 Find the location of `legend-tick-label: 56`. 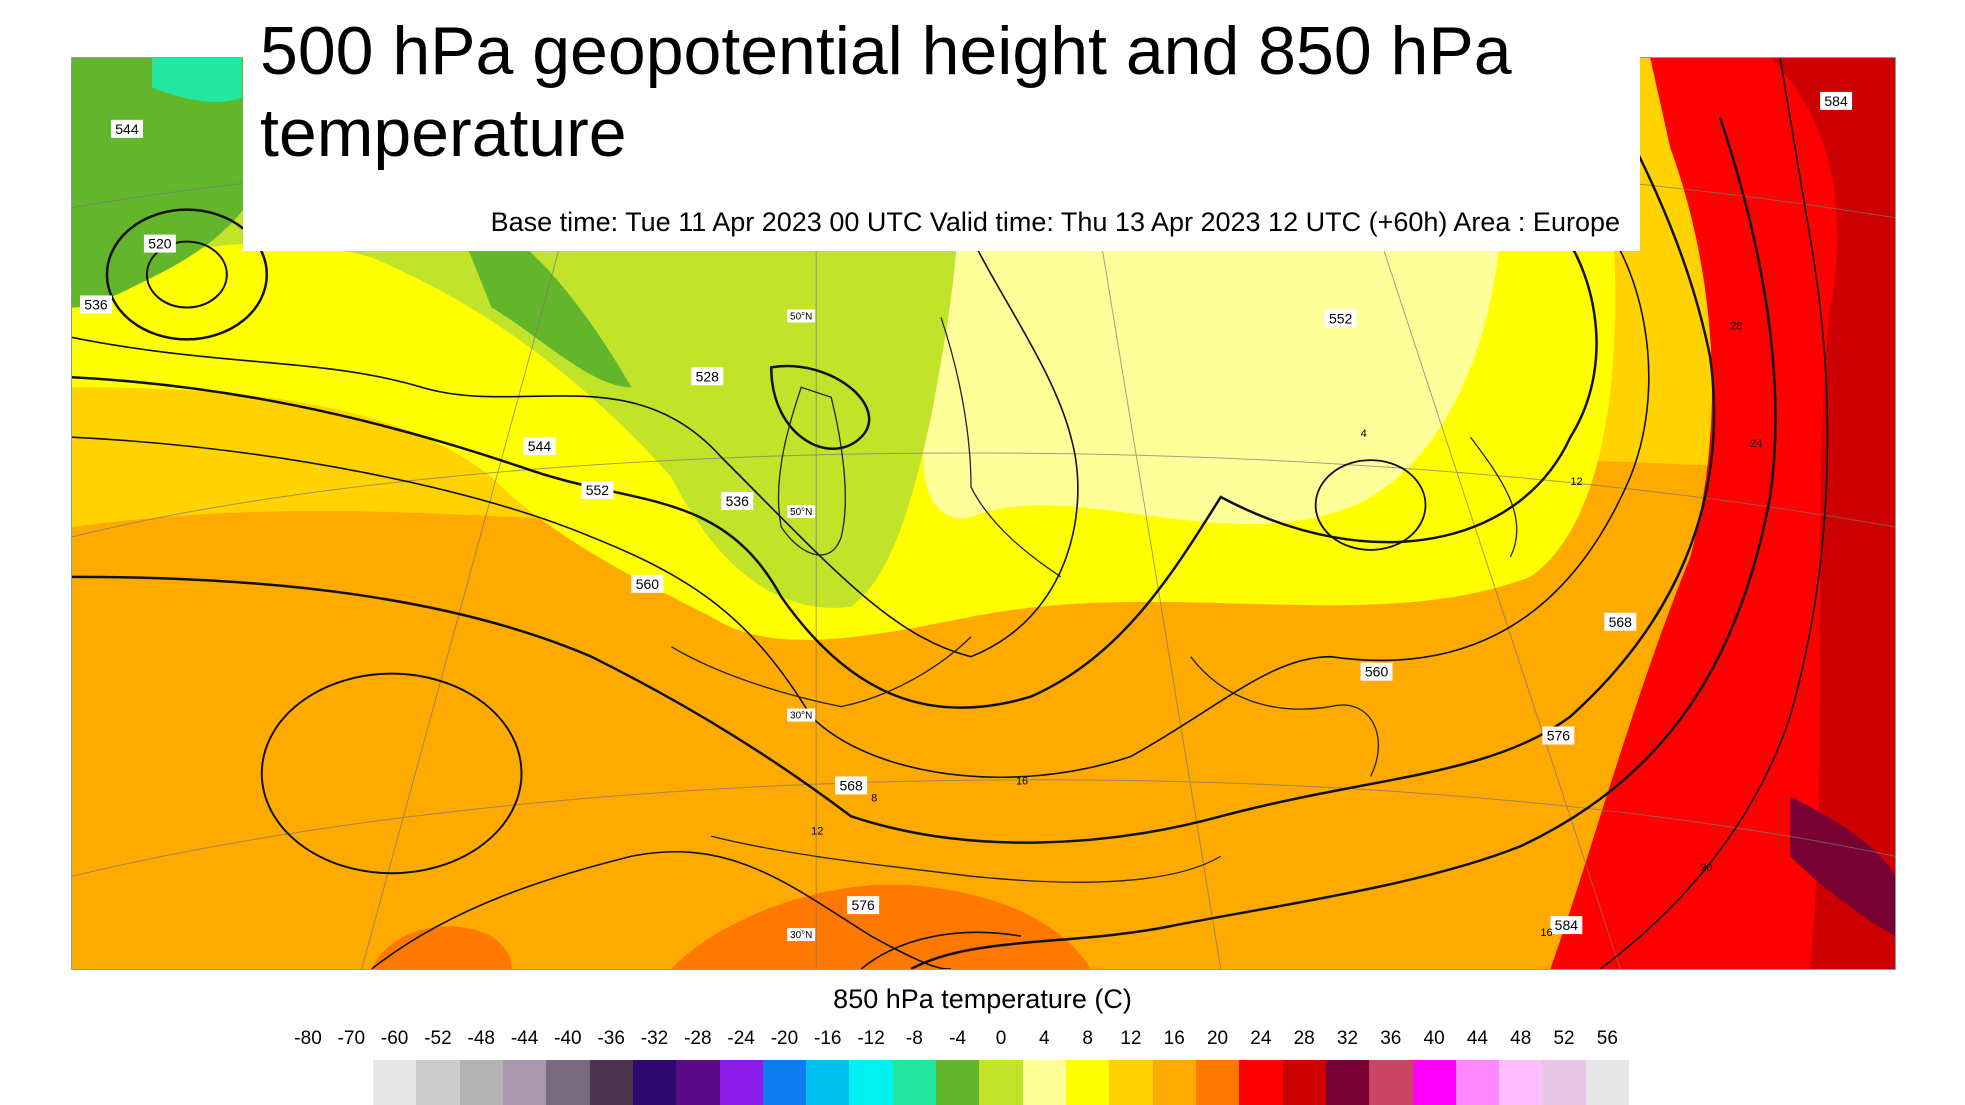

legend-tick-label: 56 is located at coordinates (1607, 1038).